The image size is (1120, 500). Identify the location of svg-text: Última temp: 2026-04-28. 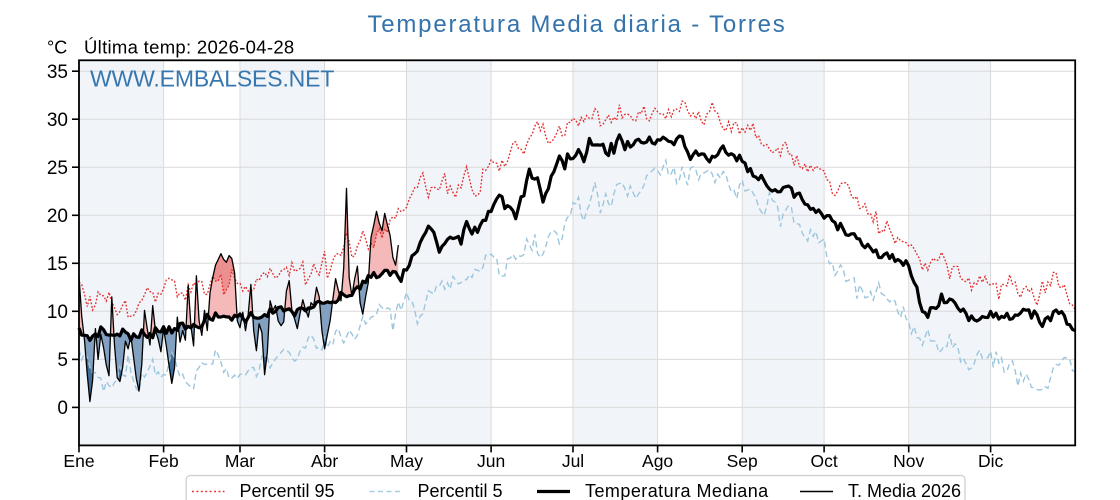
(189, 47).